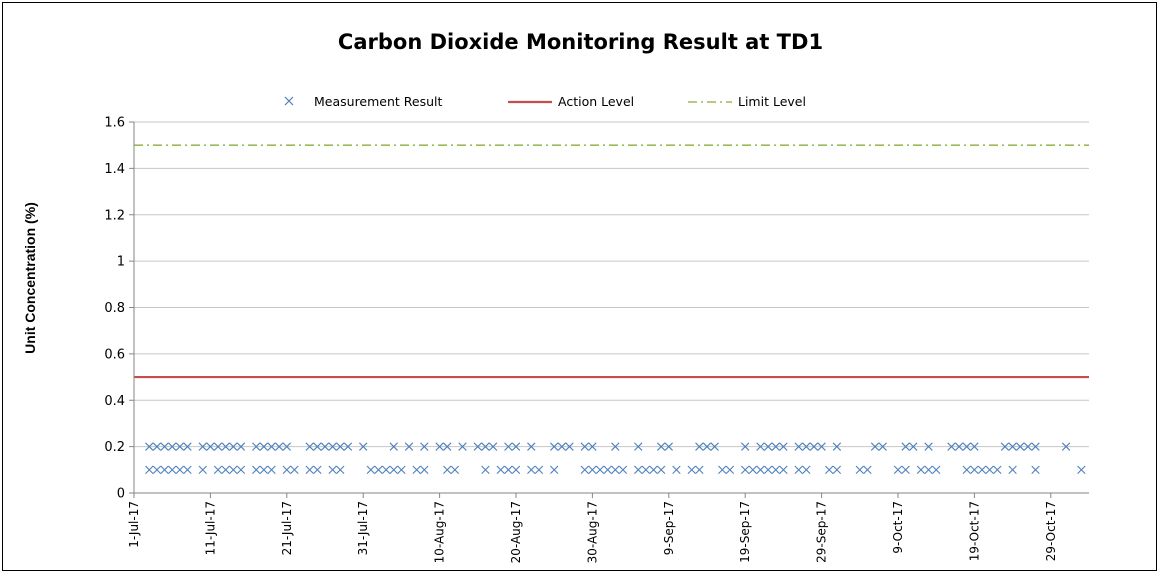 This screenshot has height=575, width=1161. What do you see at coordinates (745, 532) in the screenshot?
I see `x-tick-label: 19-Sep-17` at bounding box center [745, 532].